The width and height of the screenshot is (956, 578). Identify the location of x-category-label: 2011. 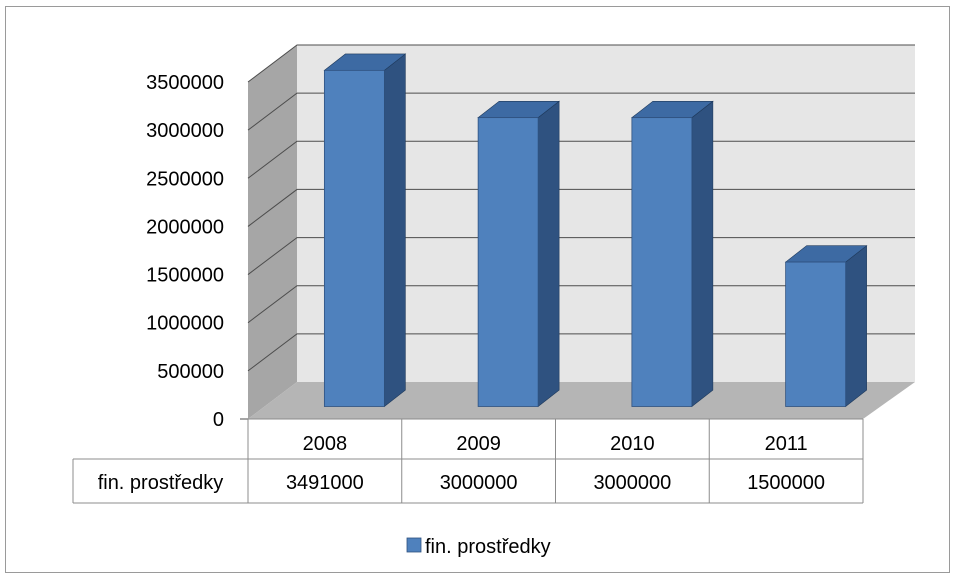
(786, 444).